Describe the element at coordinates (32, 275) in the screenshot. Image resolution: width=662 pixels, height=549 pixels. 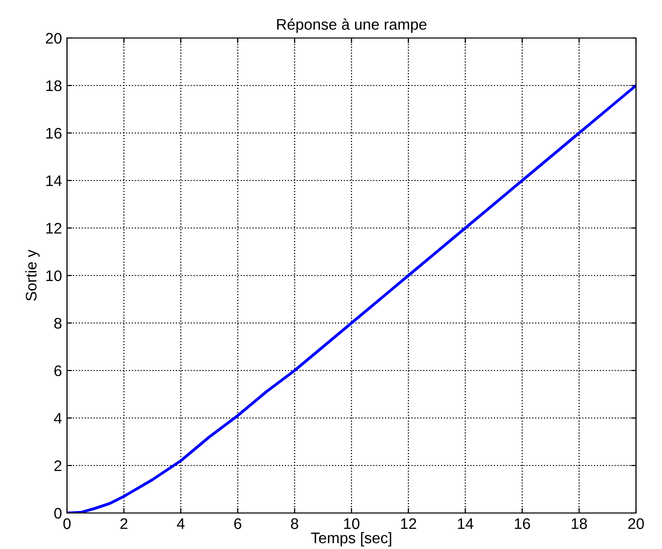
I see `y-axis-title: Sortie y` at that location.